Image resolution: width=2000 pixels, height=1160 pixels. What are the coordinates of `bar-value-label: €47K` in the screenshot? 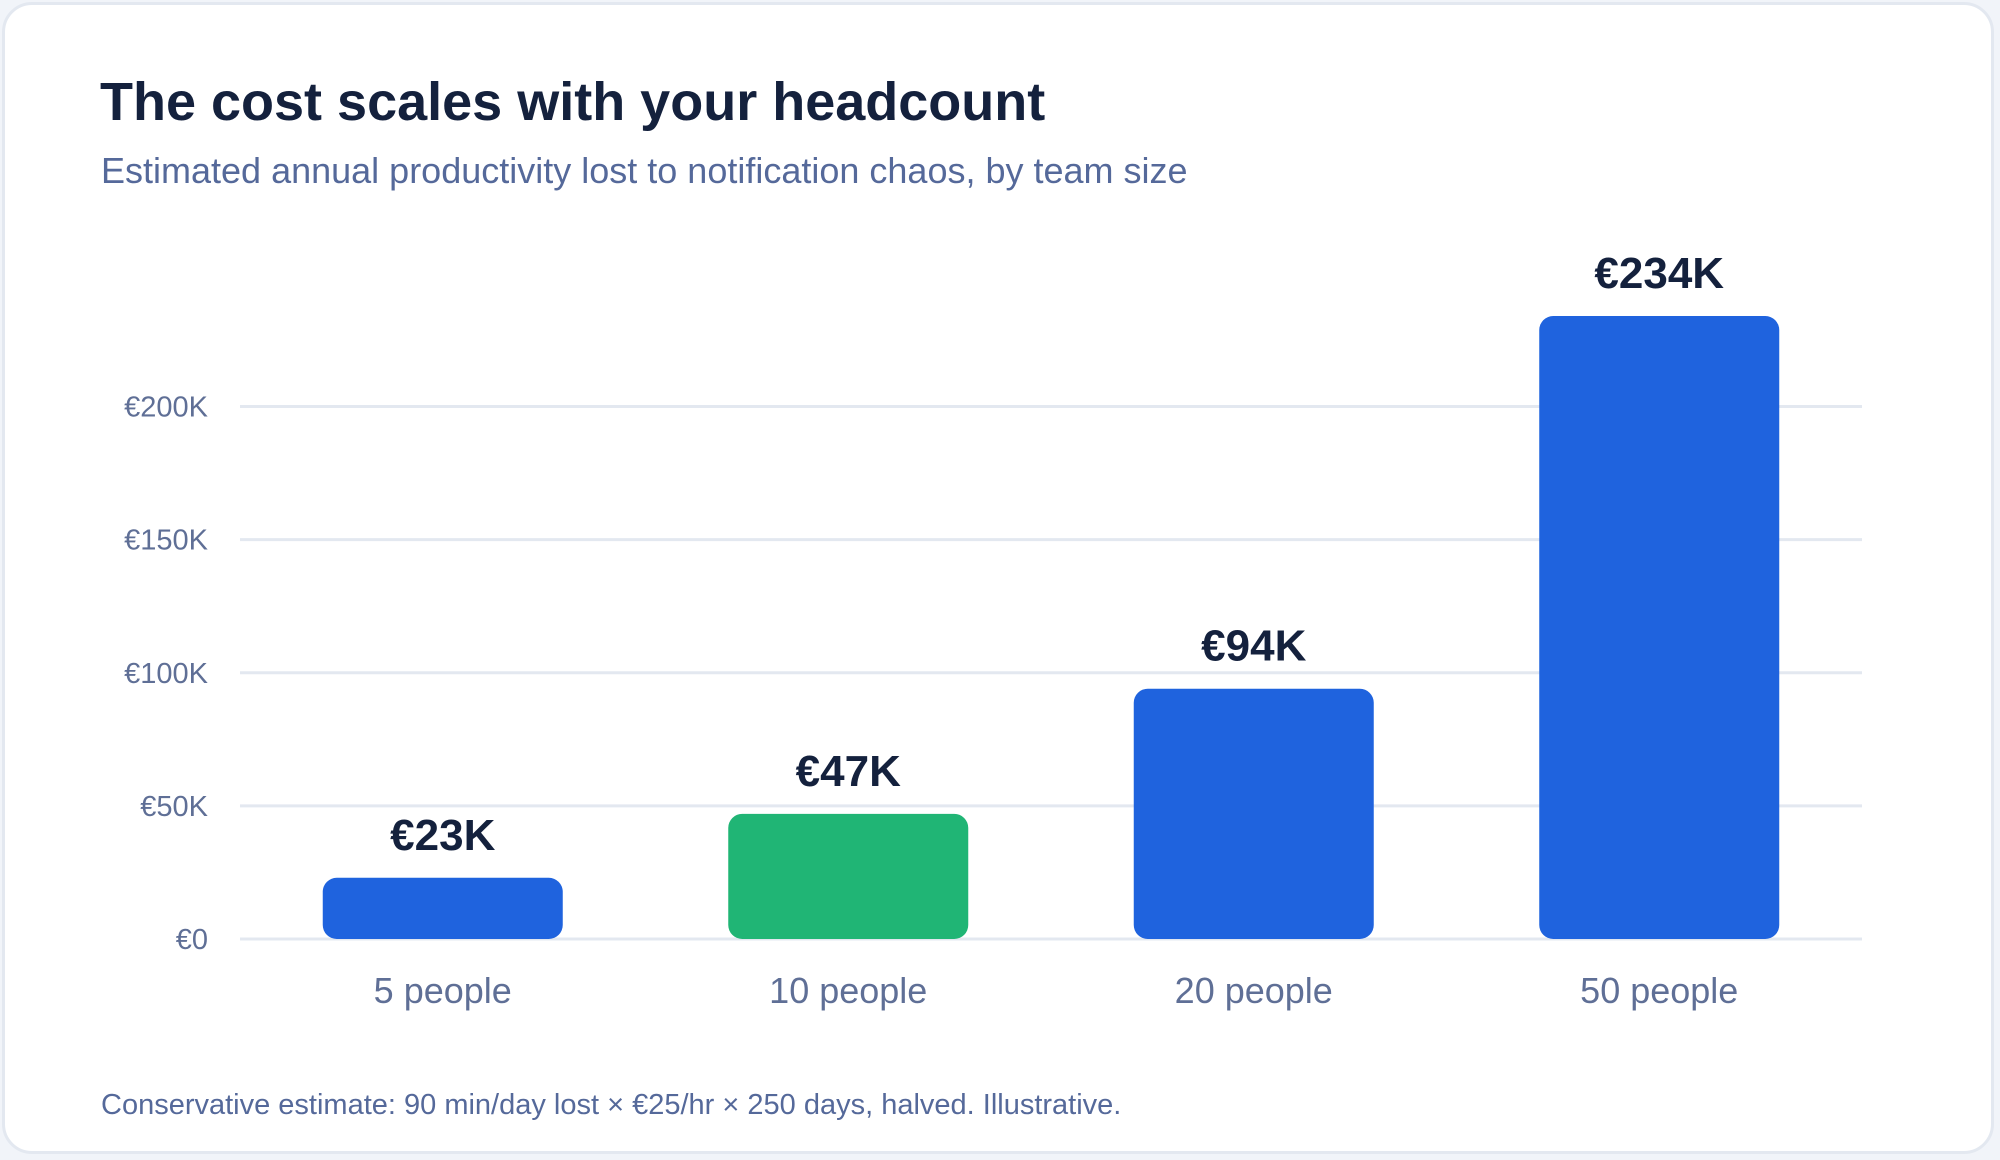 It's located at (848, 771).